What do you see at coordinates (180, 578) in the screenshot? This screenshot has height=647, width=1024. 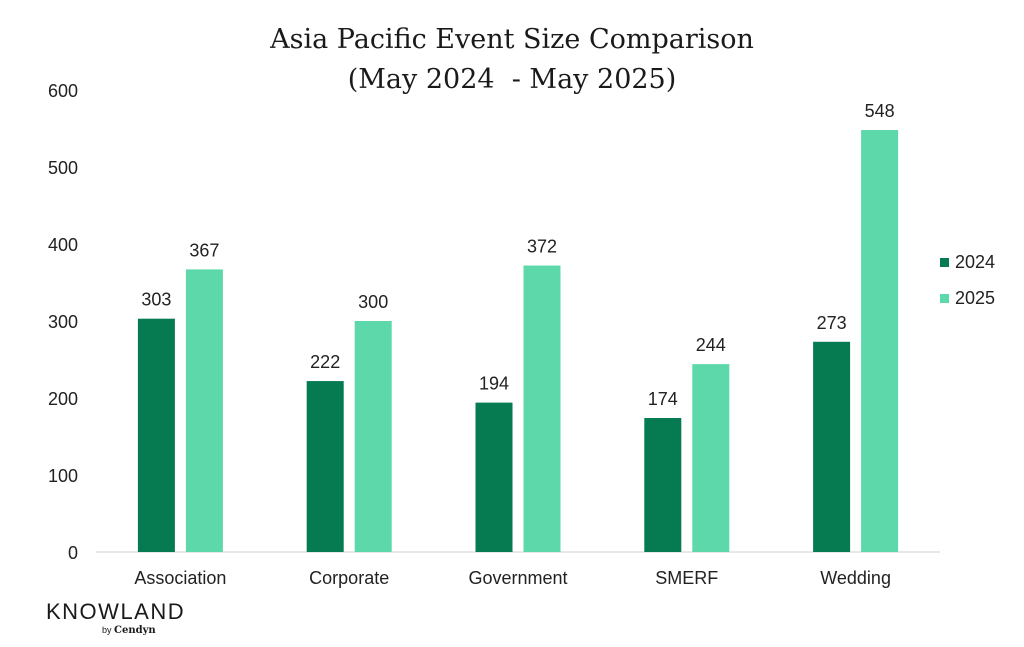 I see `x-tick-label: Association` at bounding box center [180, 578].